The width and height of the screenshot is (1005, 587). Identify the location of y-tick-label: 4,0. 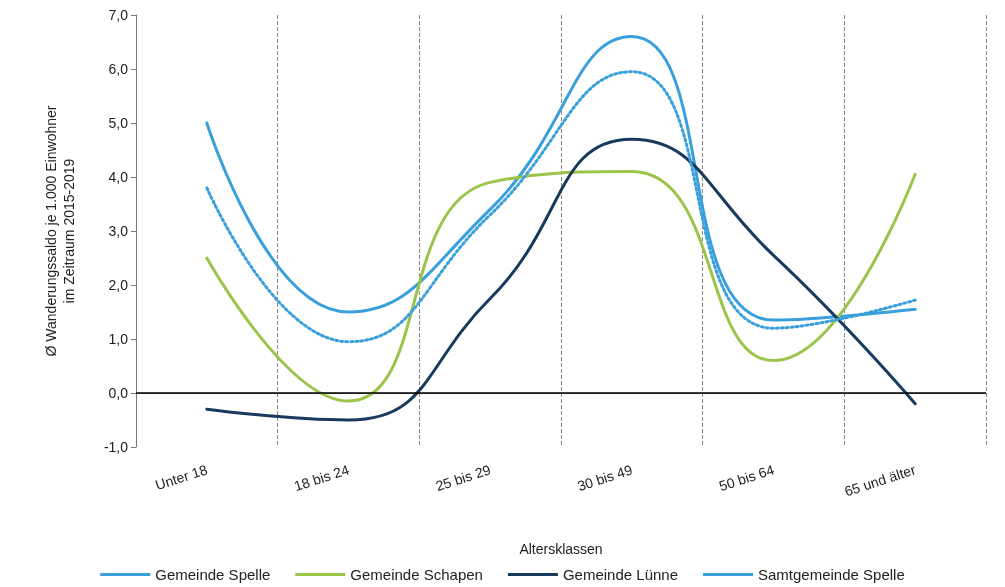
(118, 177).